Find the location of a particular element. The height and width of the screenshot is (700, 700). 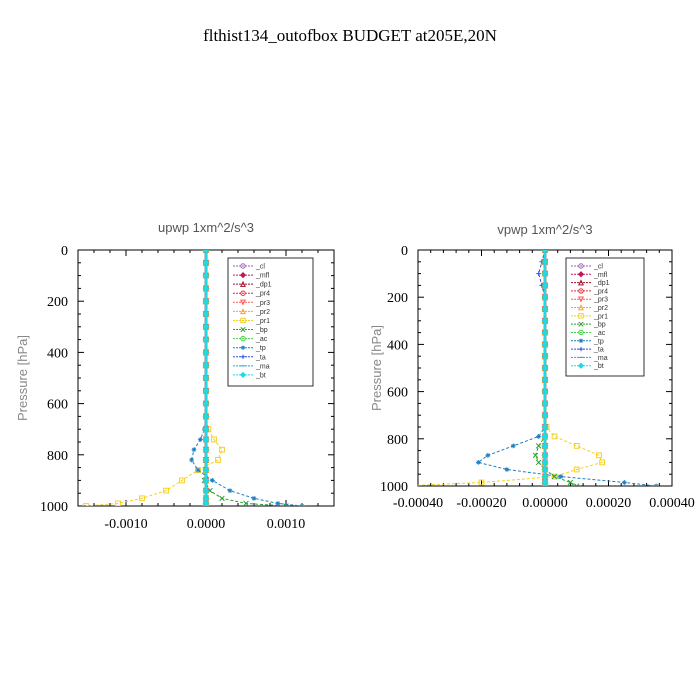

series-bt is located at coordinates (545, 368).